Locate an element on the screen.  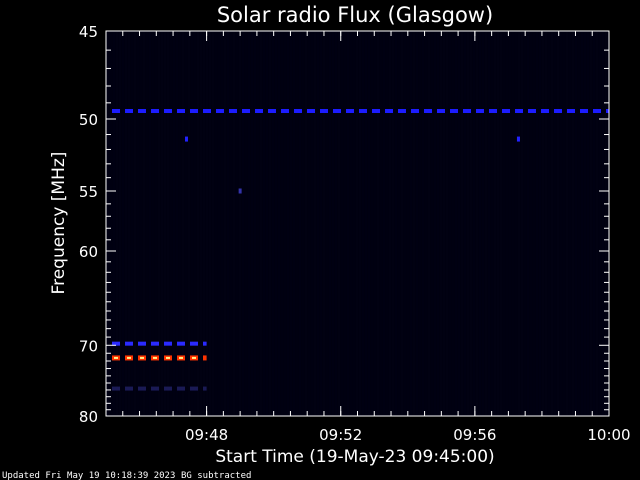
y-tick-label: 55 is located at coordinates (88, 192).